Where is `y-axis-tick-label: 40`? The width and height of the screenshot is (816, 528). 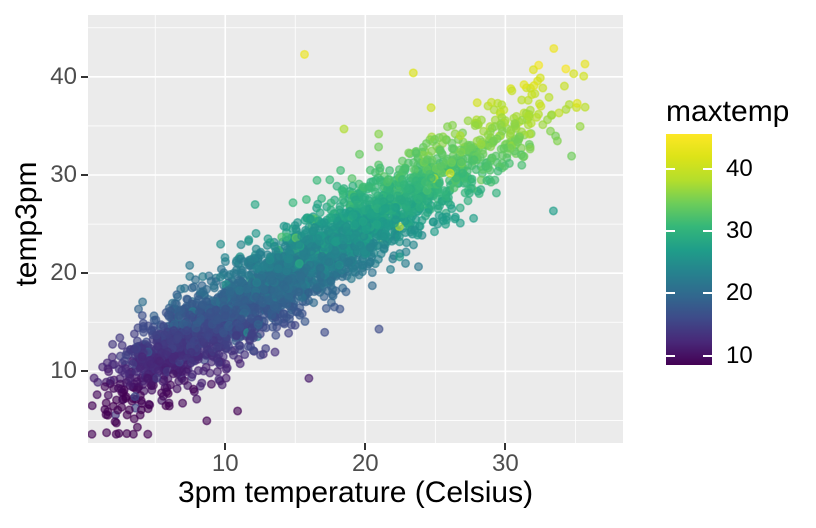
y-axis-tick-label: 40 is located at coordinates (63, 76).